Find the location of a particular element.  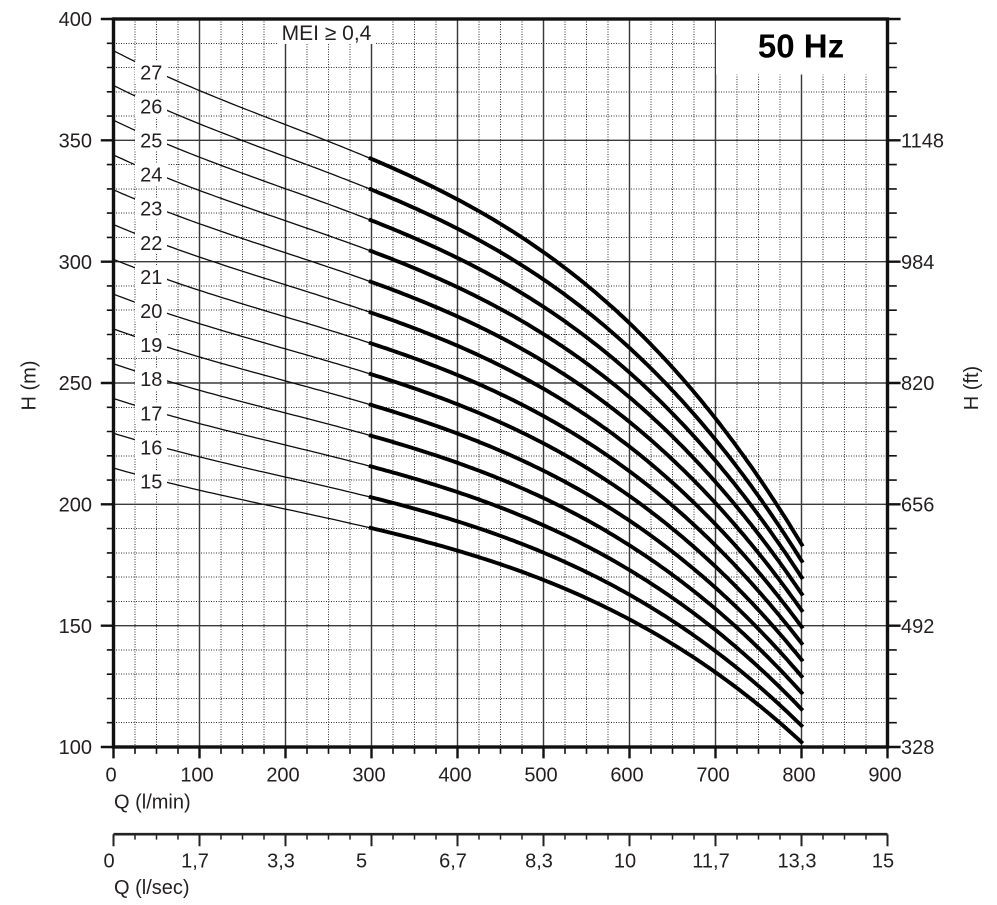

svg-text: 18 is located at coordinates (151, 380).